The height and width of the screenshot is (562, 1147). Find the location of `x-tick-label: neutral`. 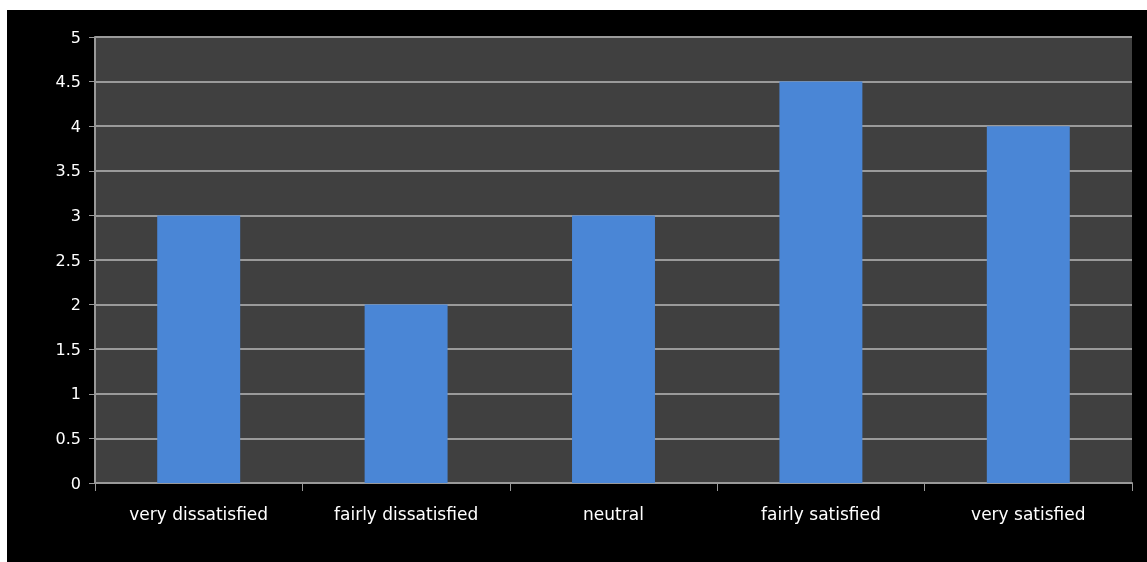

x-tick-label: neutral is located at coordinates (613, 513).